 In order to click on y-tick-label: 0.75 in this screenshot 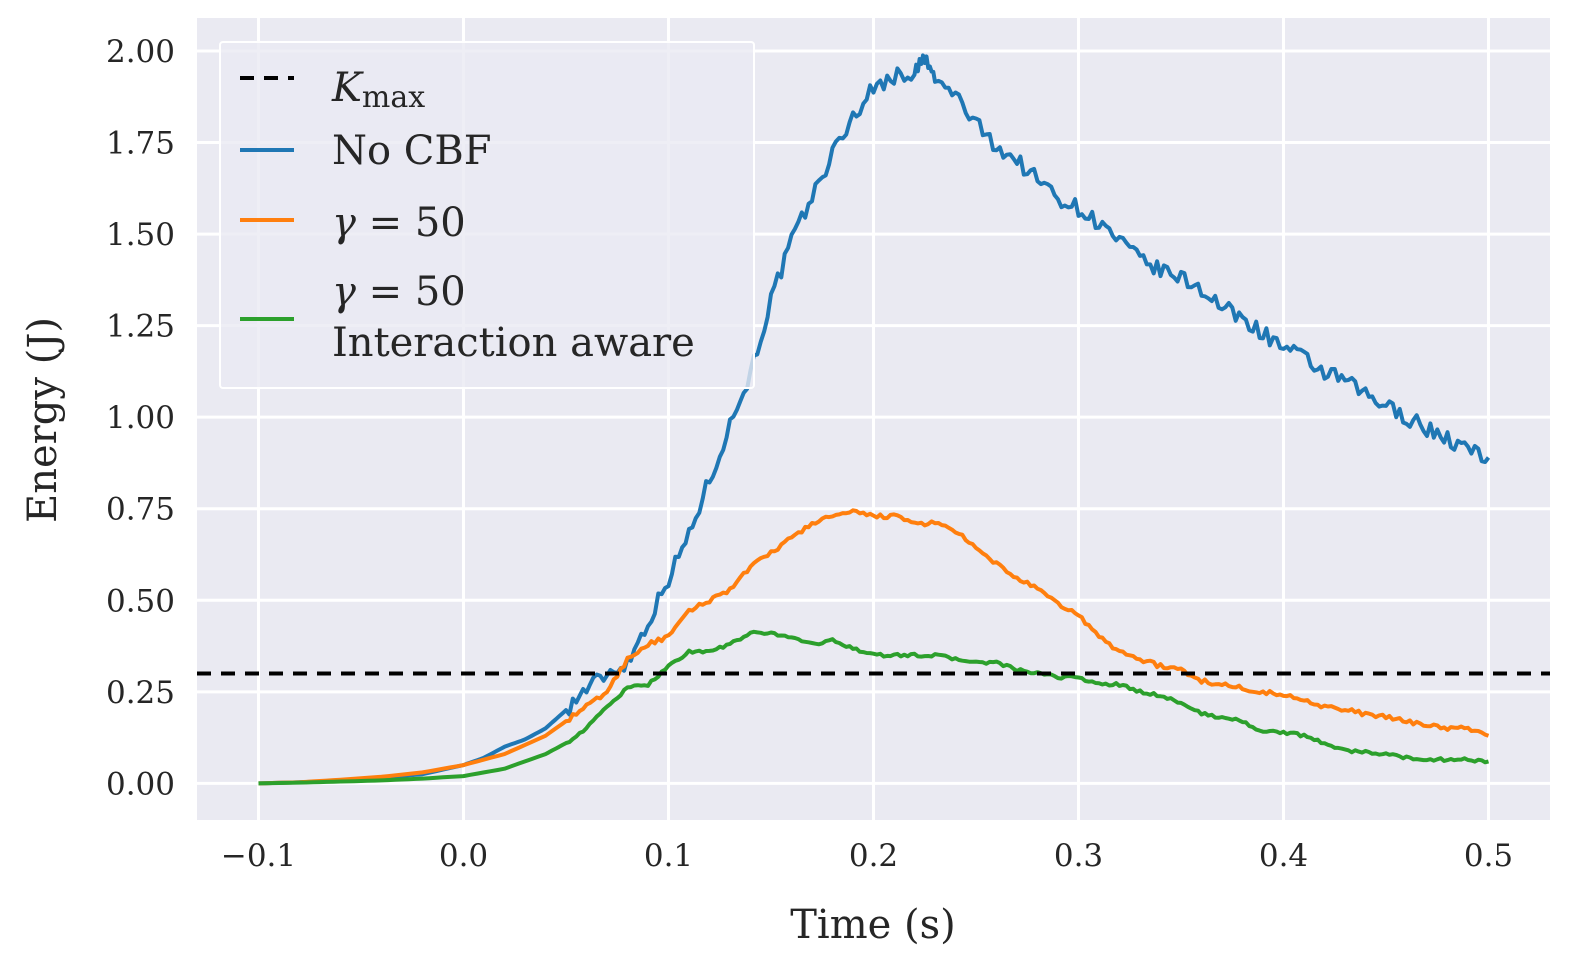, I will do `click(140, 510)`.